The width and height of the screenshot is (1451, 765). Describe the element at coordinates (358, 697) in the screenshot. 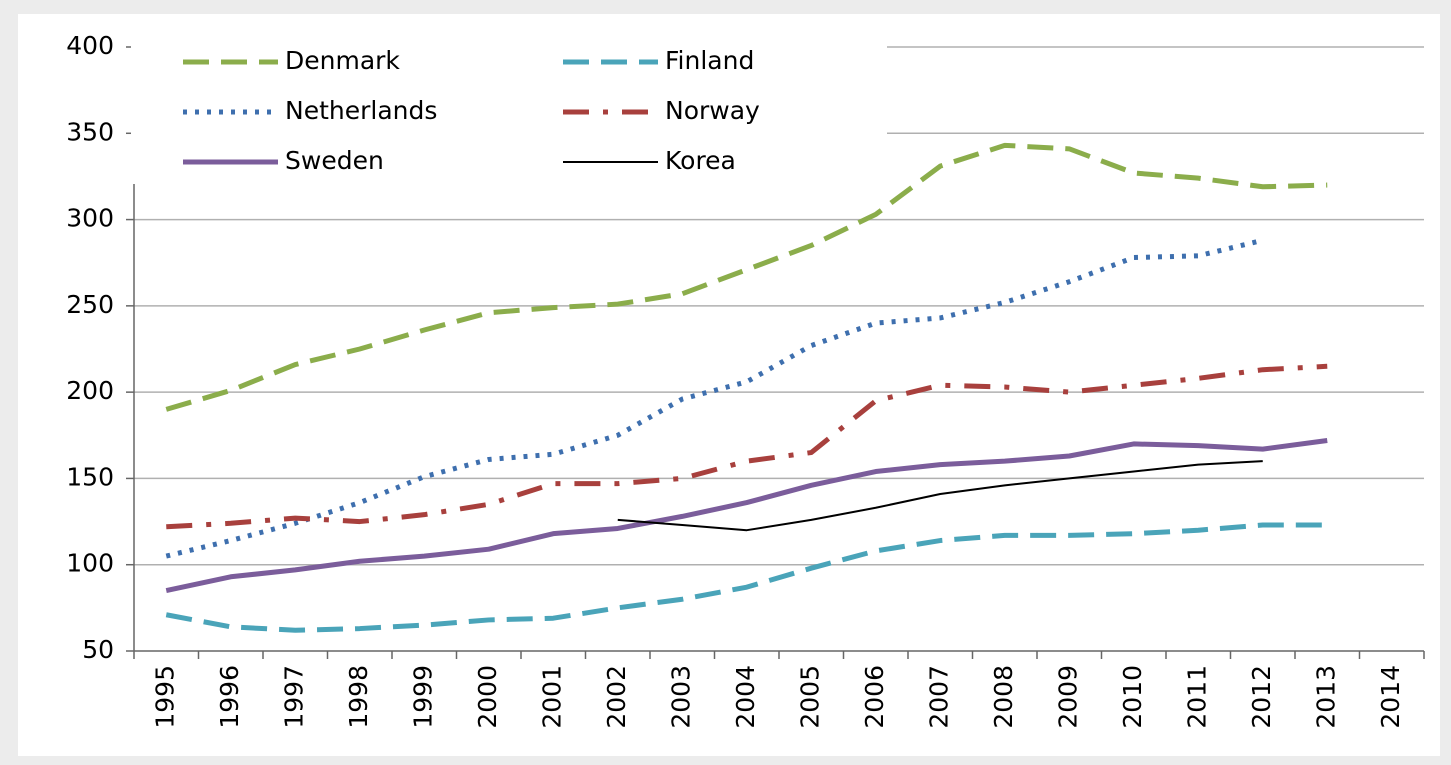

I see `x-tick-label: 1998` at that location.